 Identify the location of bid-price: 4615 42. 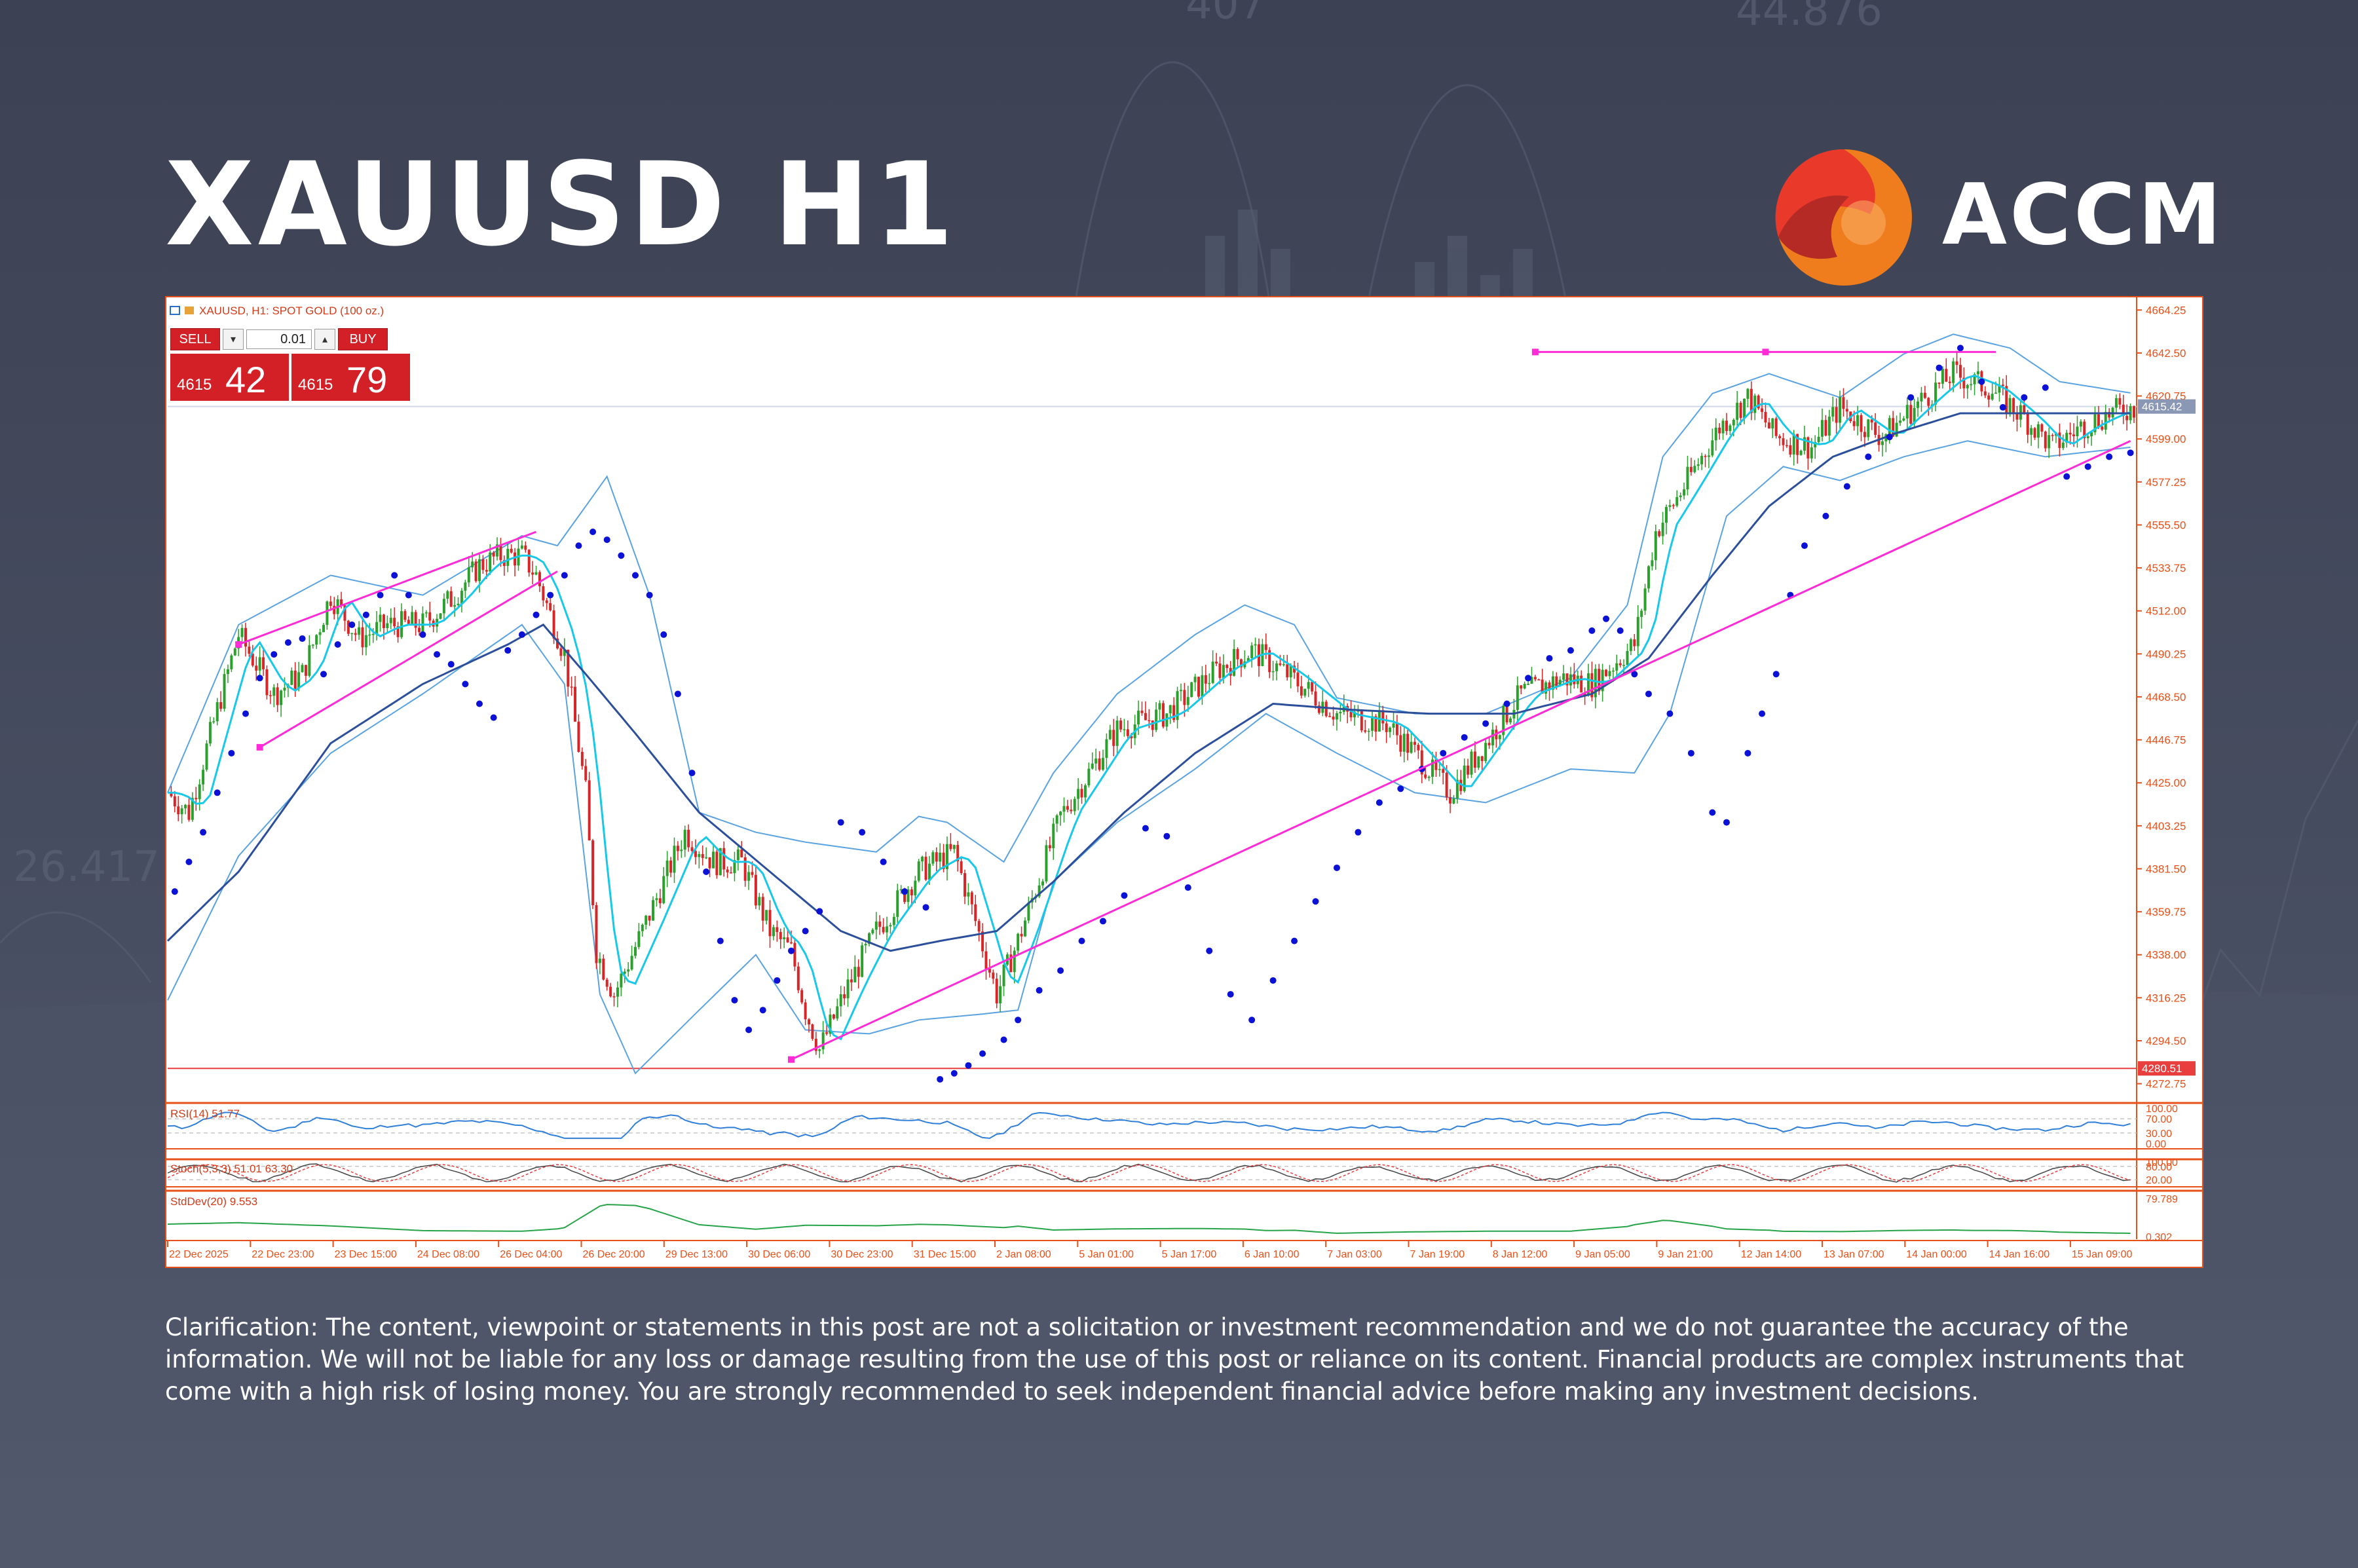
(229, 377).